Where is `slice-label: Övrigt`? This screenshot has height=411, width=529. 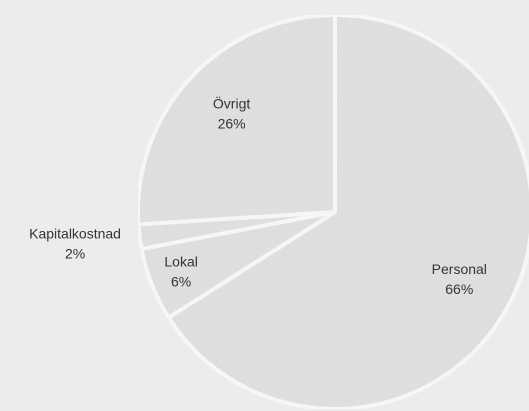
slice-label: Övrigt is located at coordinates (231, 103).